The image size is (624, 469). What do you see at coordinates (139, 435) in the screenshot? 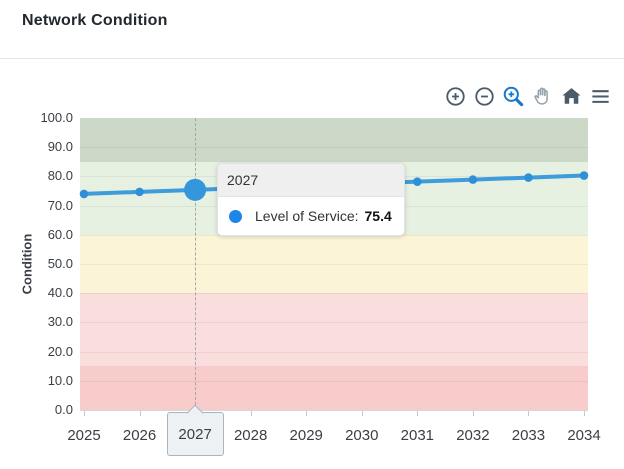
I see `x-tick-label: 2026` at bounding box center [139, 435].